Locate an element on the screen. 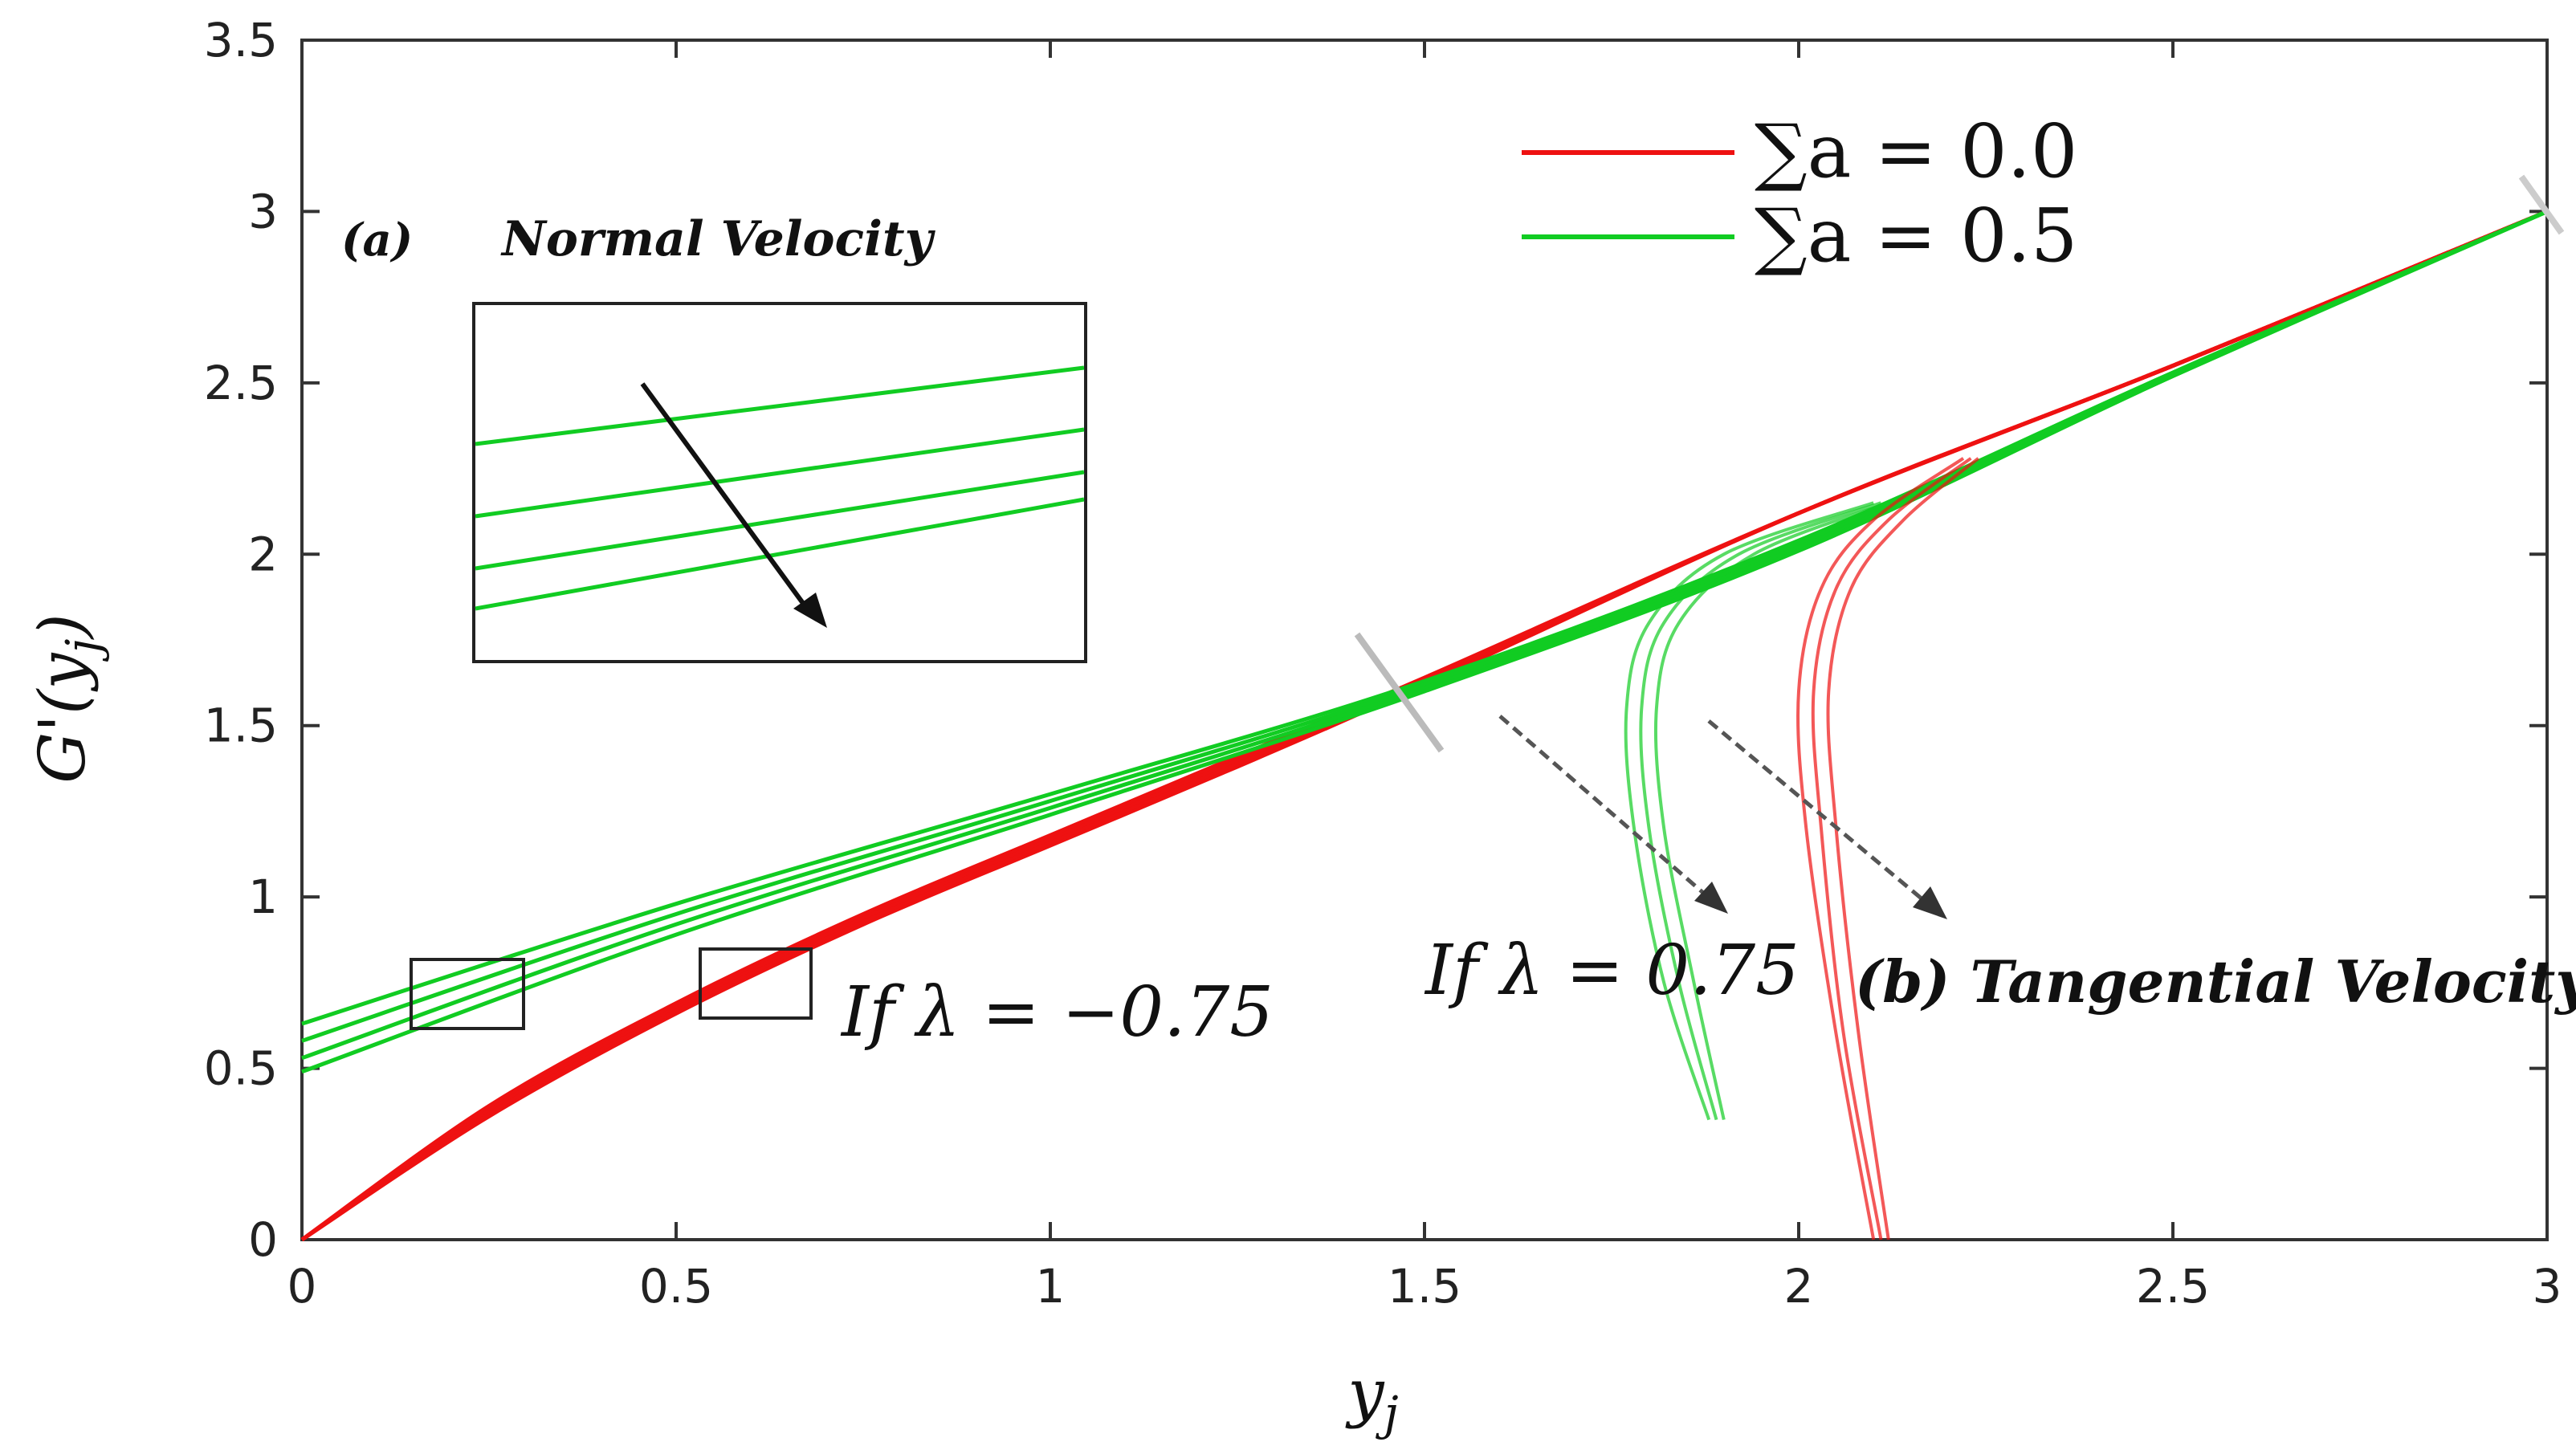 Image resolution: width=2576 pixels, height=1442 pixels. inset-arrow-head is located at coordinates (810, 610).